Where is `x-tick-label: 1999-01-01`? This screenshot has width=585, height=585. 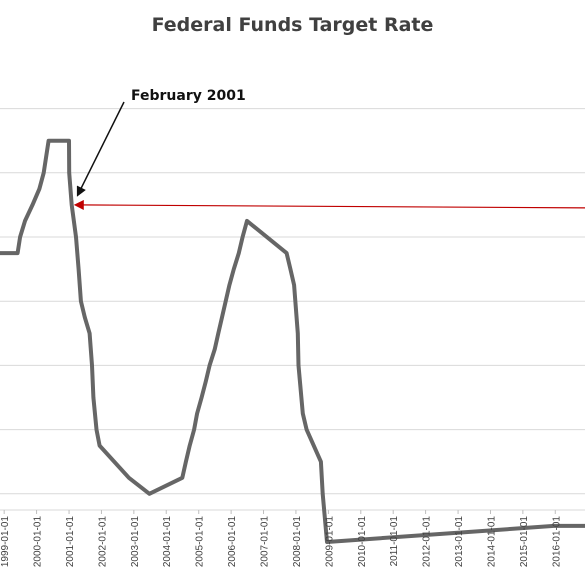 x-tick-label: 1999-01-01 is located at coordinates (5, 542).